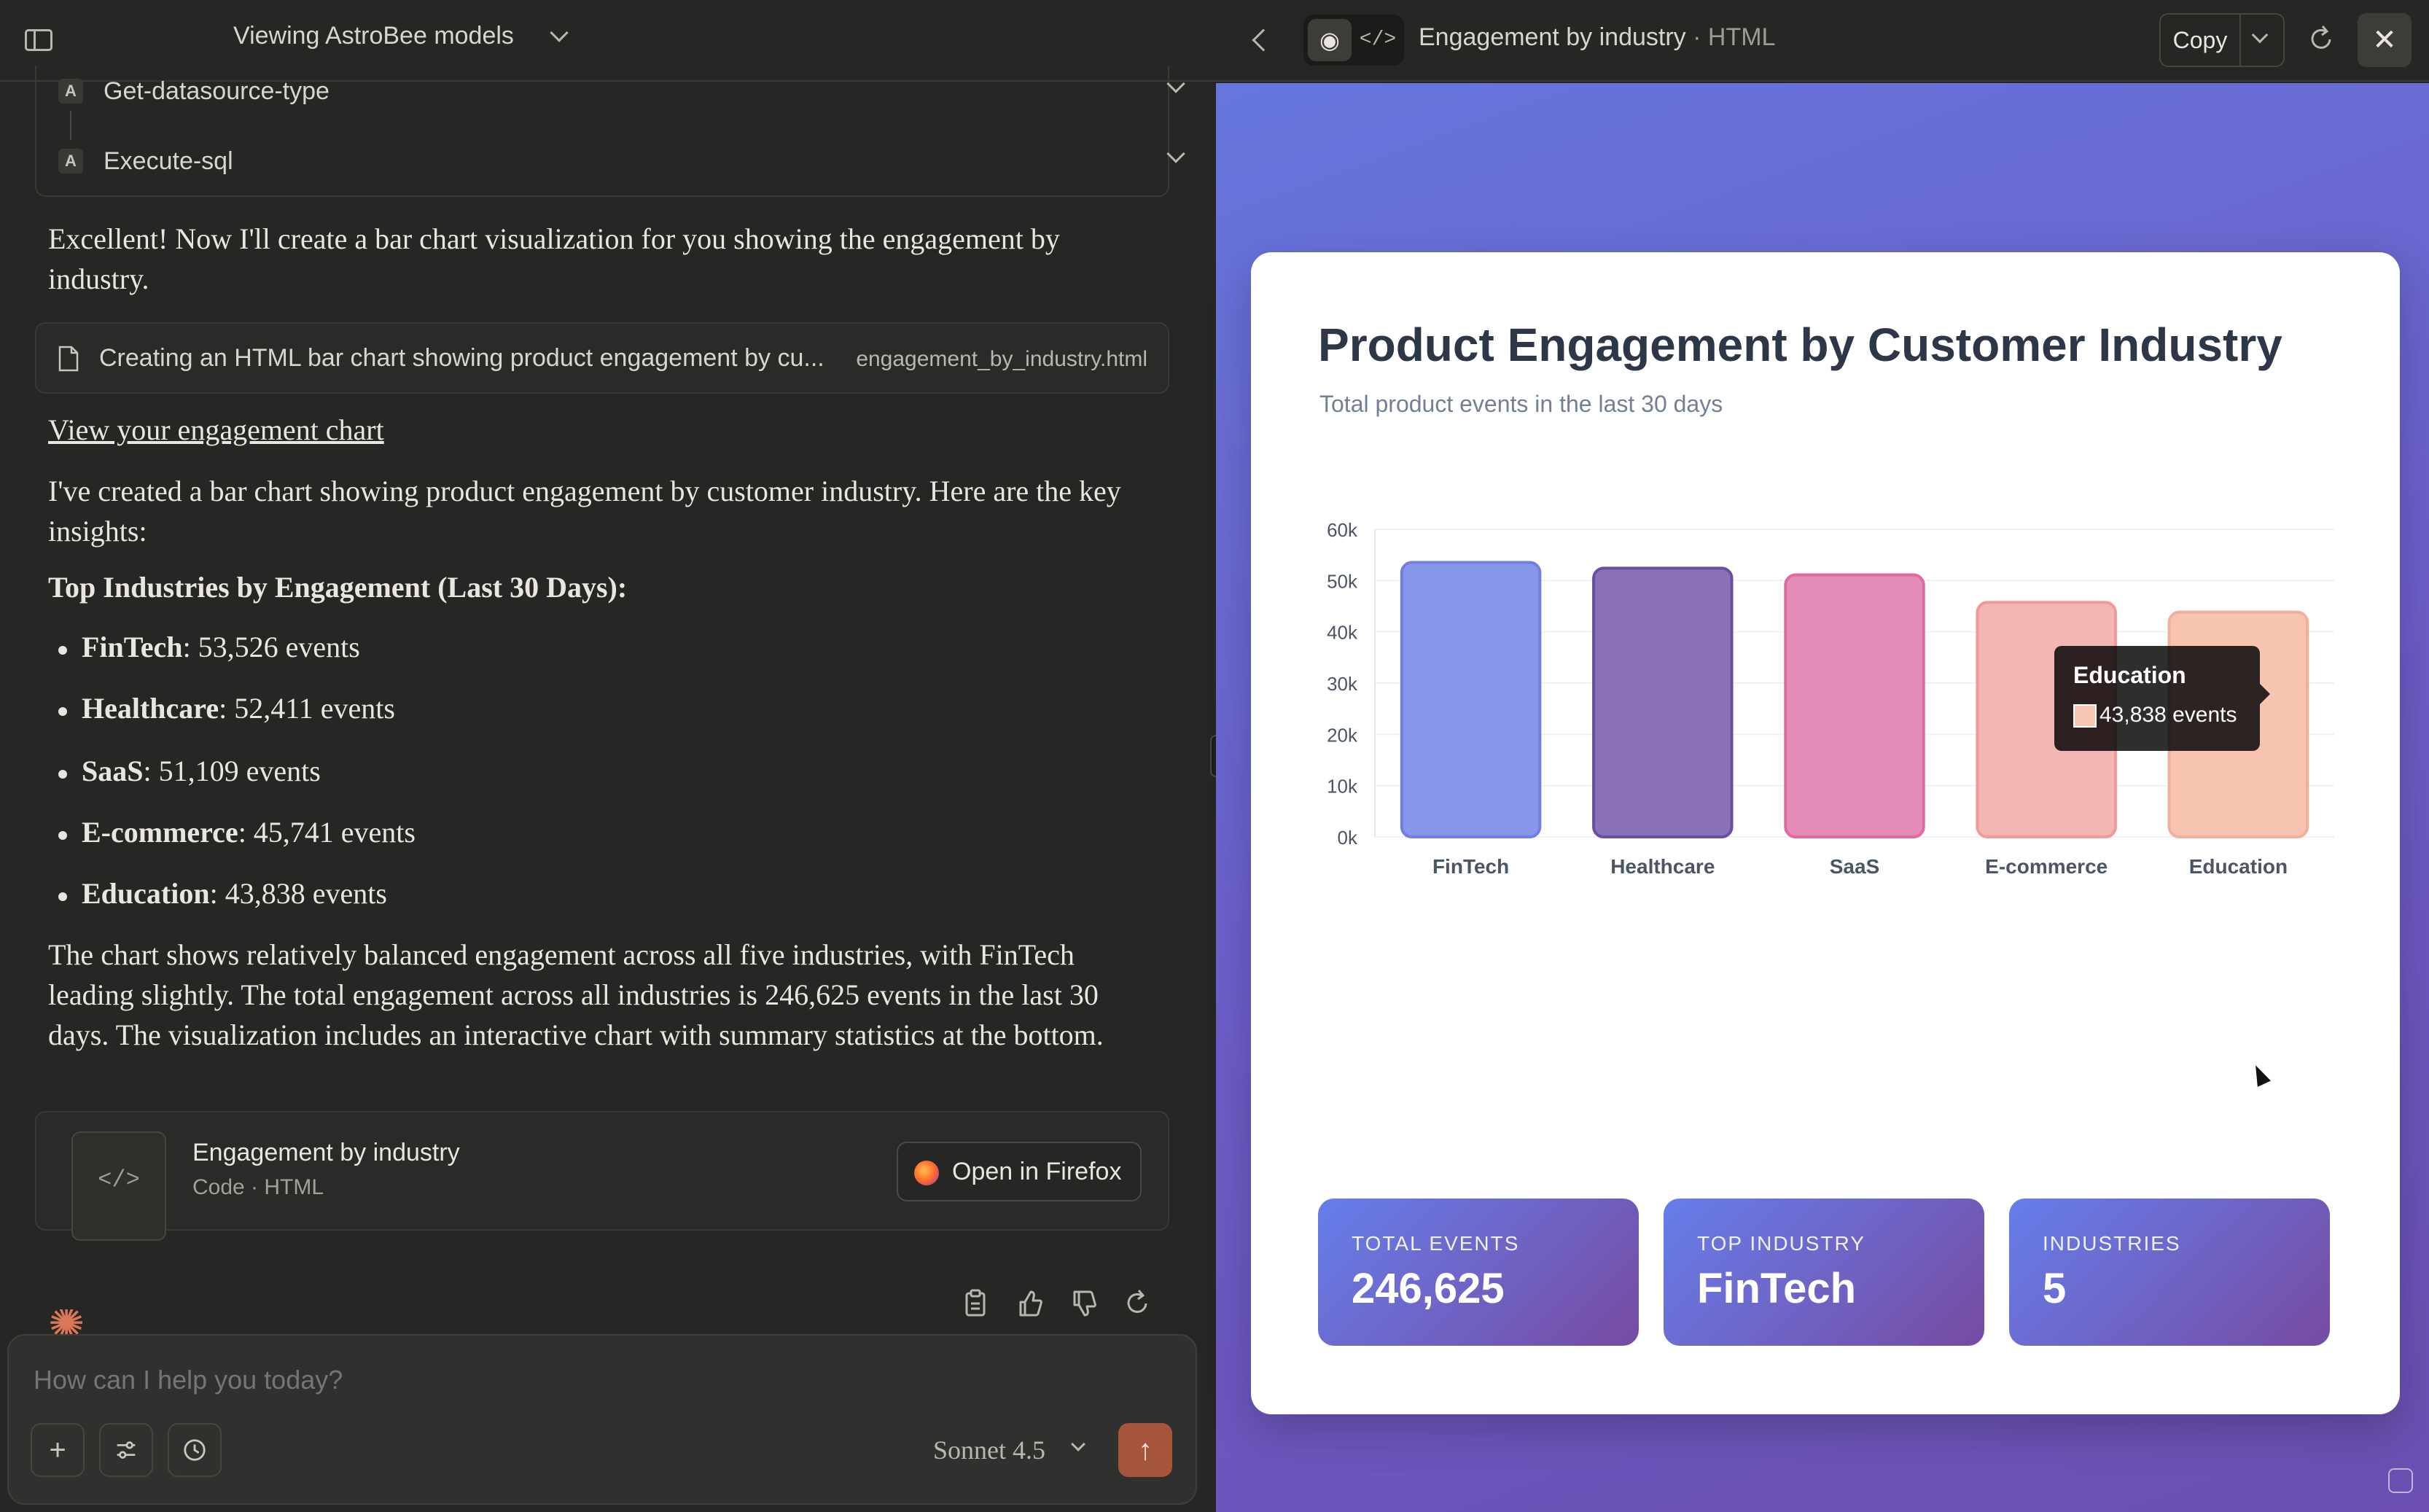  What do you see at coordinates (1854, 706) in the screenshot?
I see `bar-saas` at bounding box center [1854, 706].